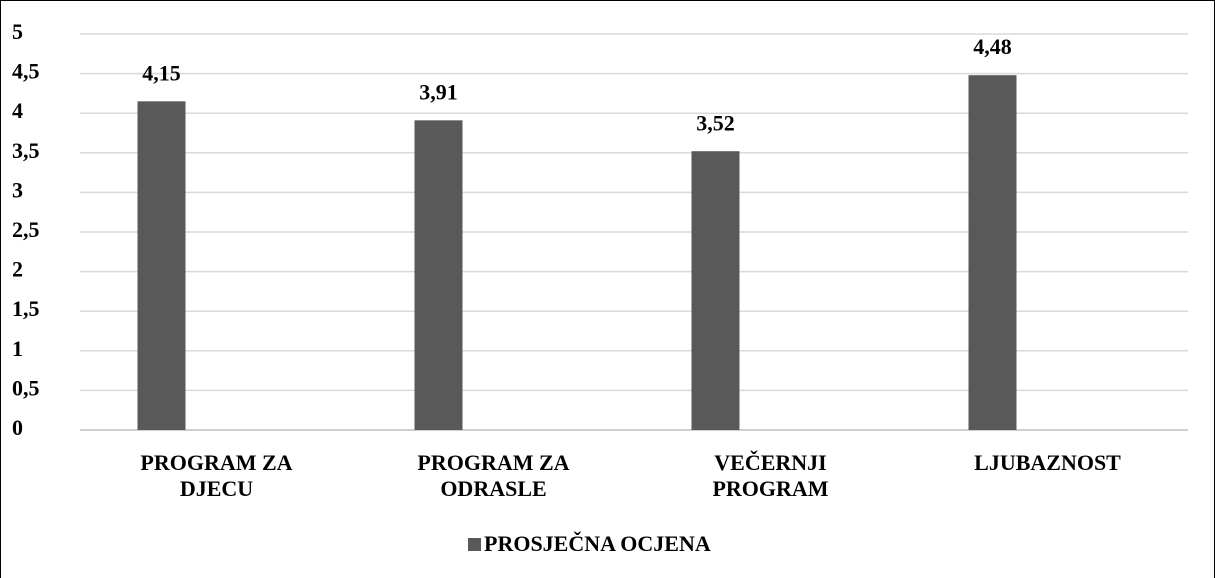  I want to click on legend-swatch, so click(474, 544).